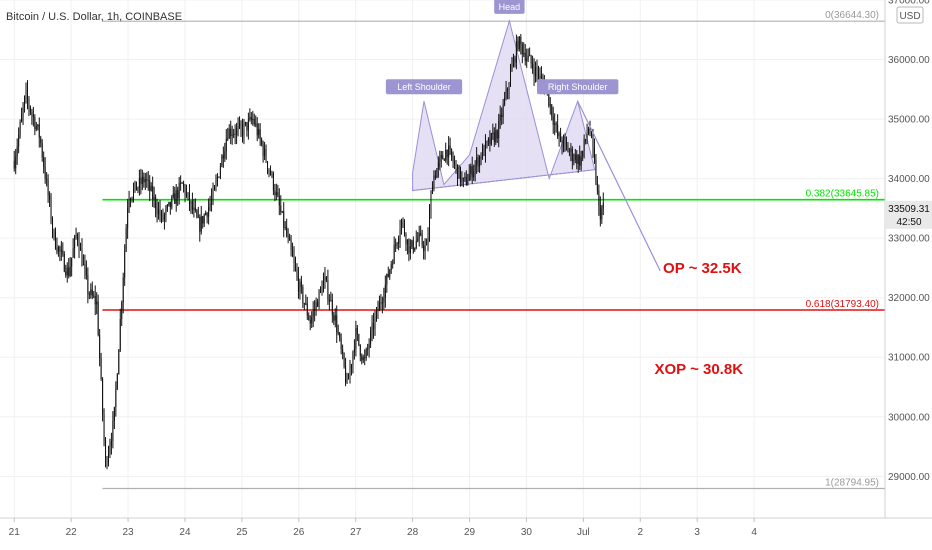 This screenshot has width=932, height=550. Describe the element at coordinates (503, 180) in the screenshot. I see `neckline` at that location.